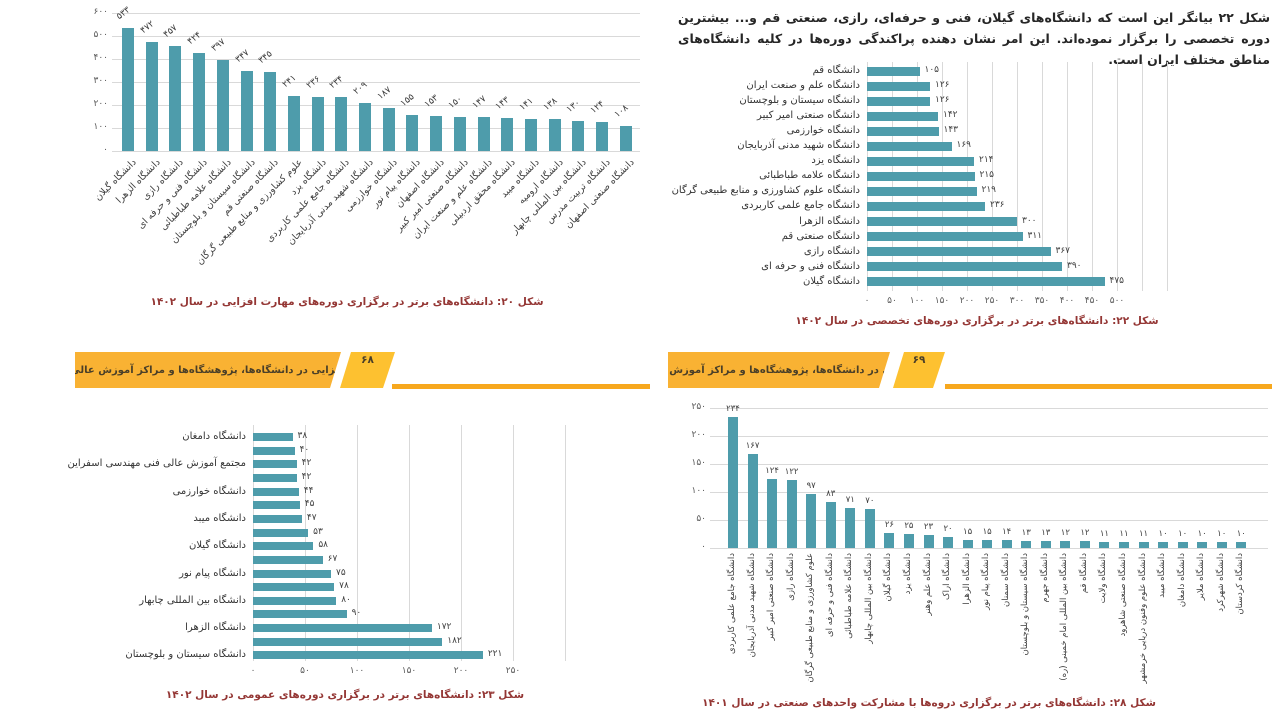  I want to click on bar-value-label: ۱۳۸, so click(550, 105).